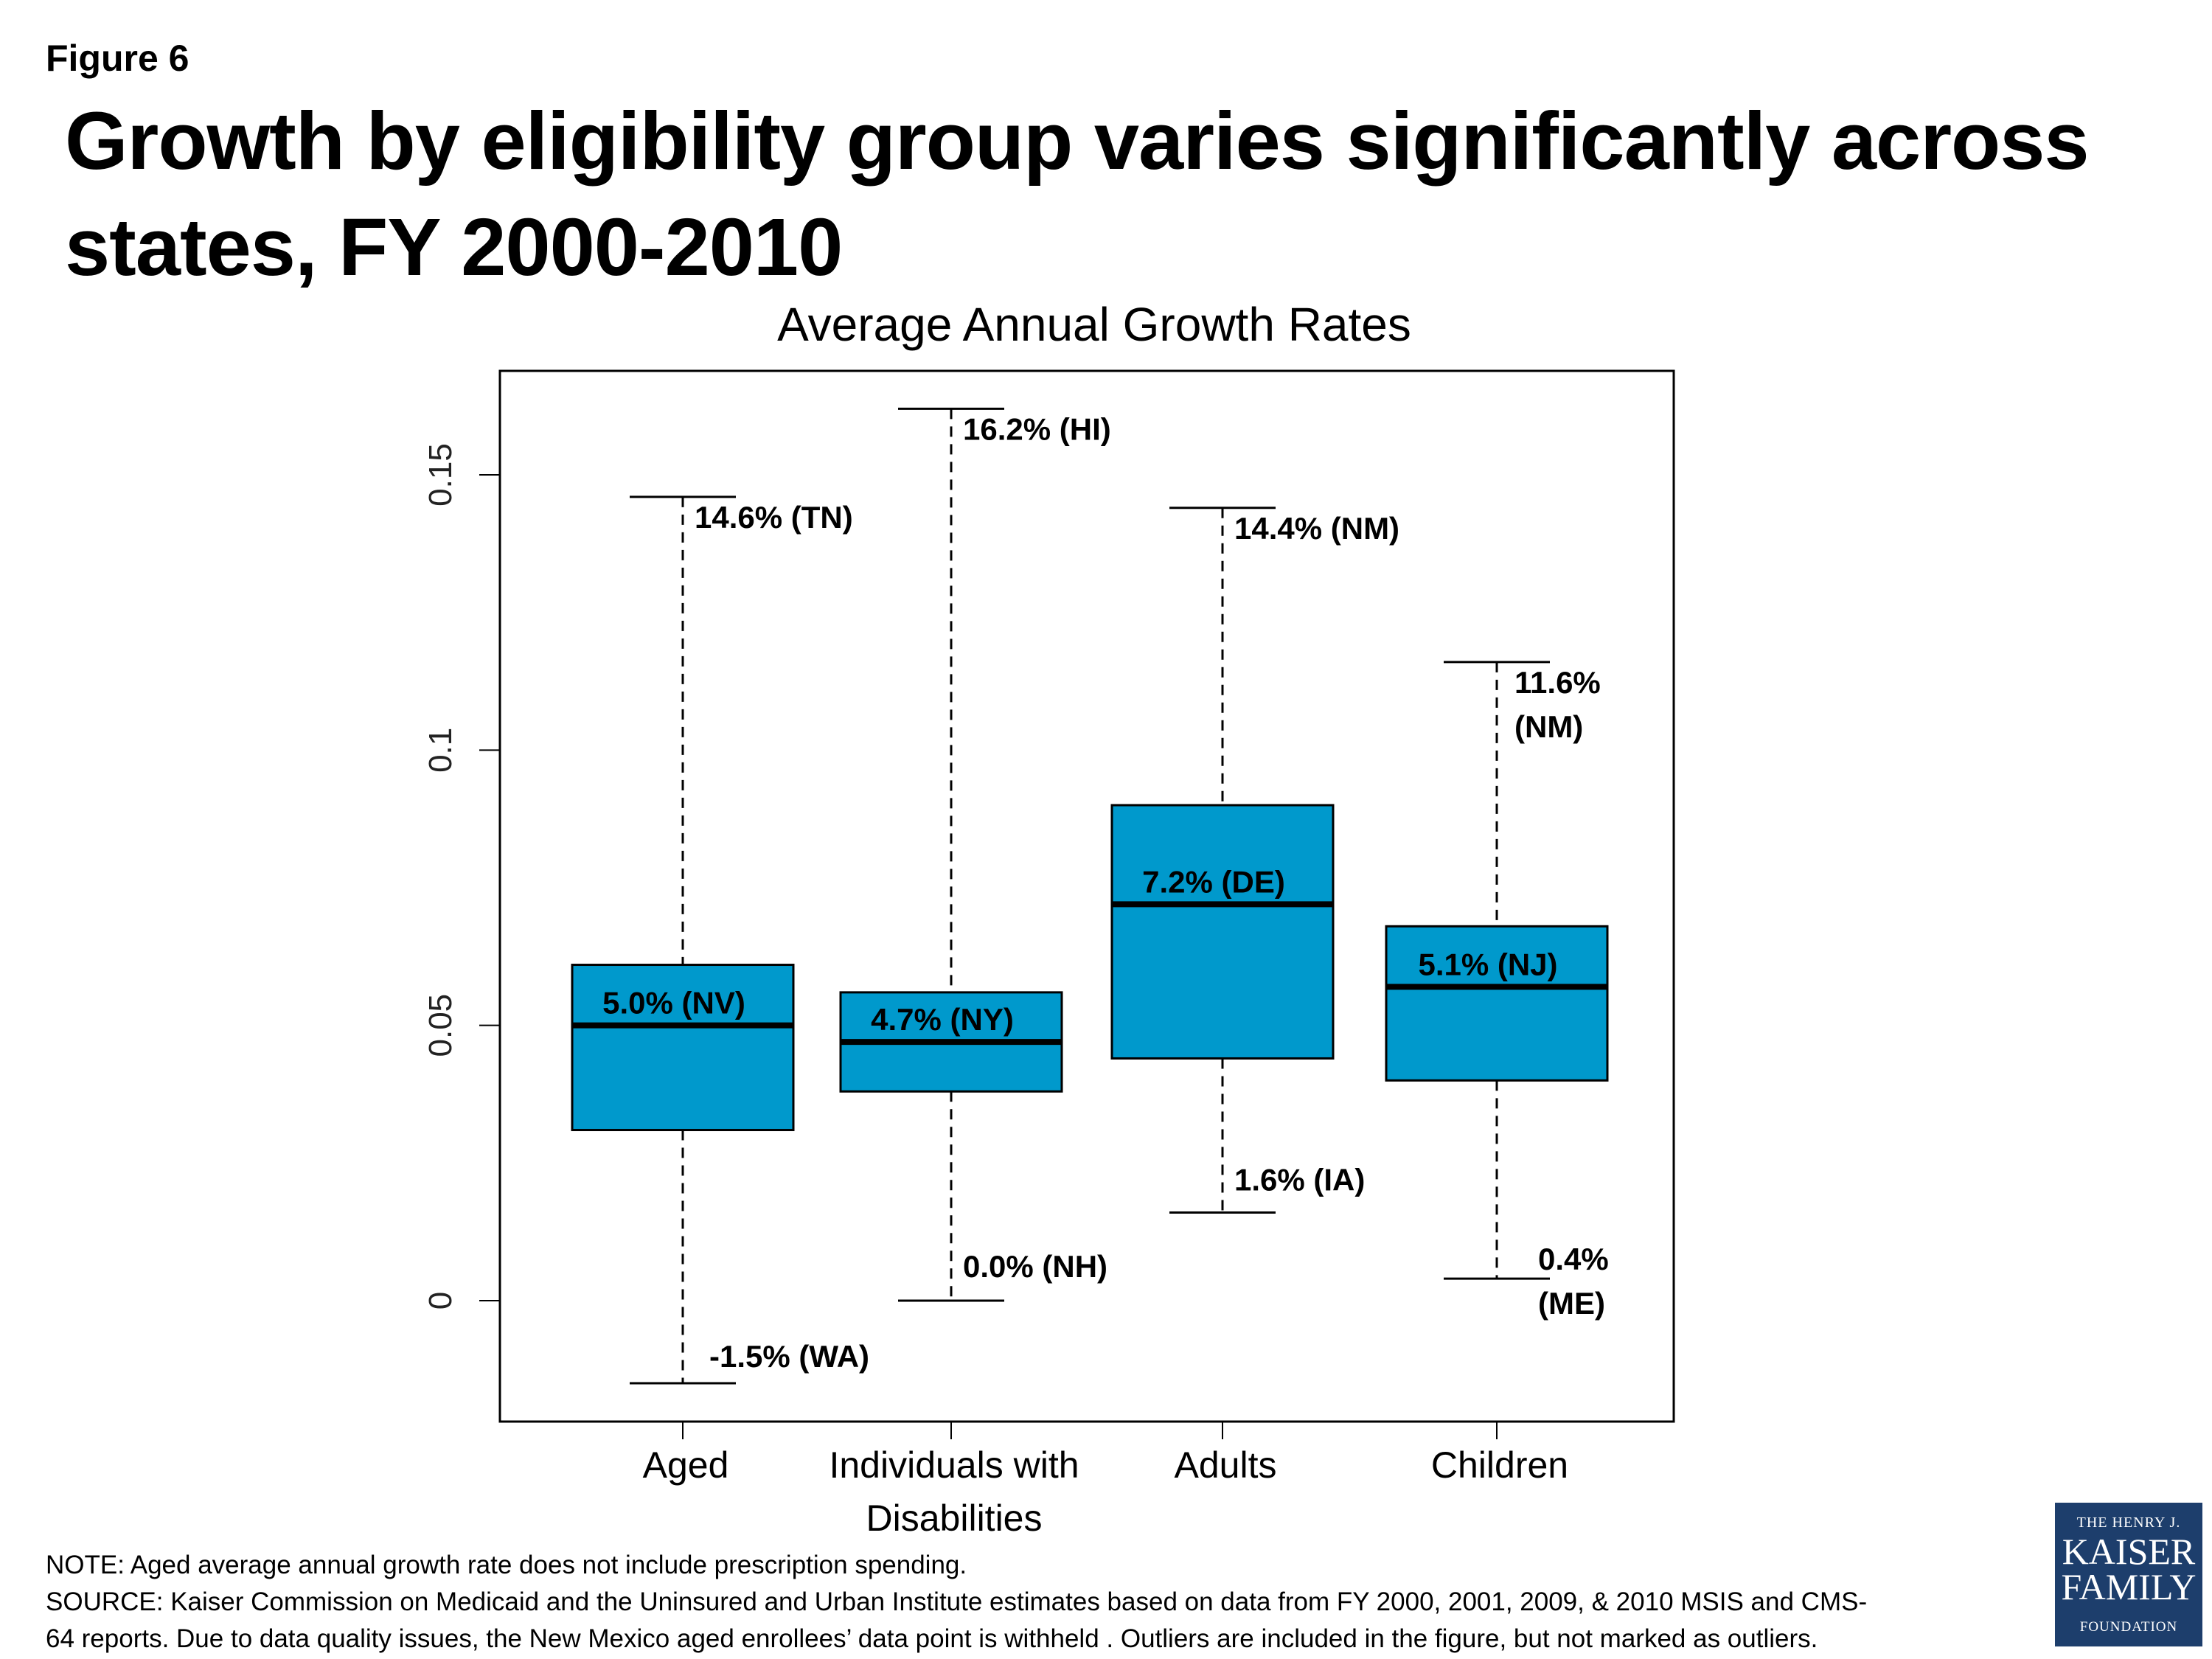  Describe the element at coordinates (440, 475) in the screenshot. I see `y-tick-label: 0.15` at that location.